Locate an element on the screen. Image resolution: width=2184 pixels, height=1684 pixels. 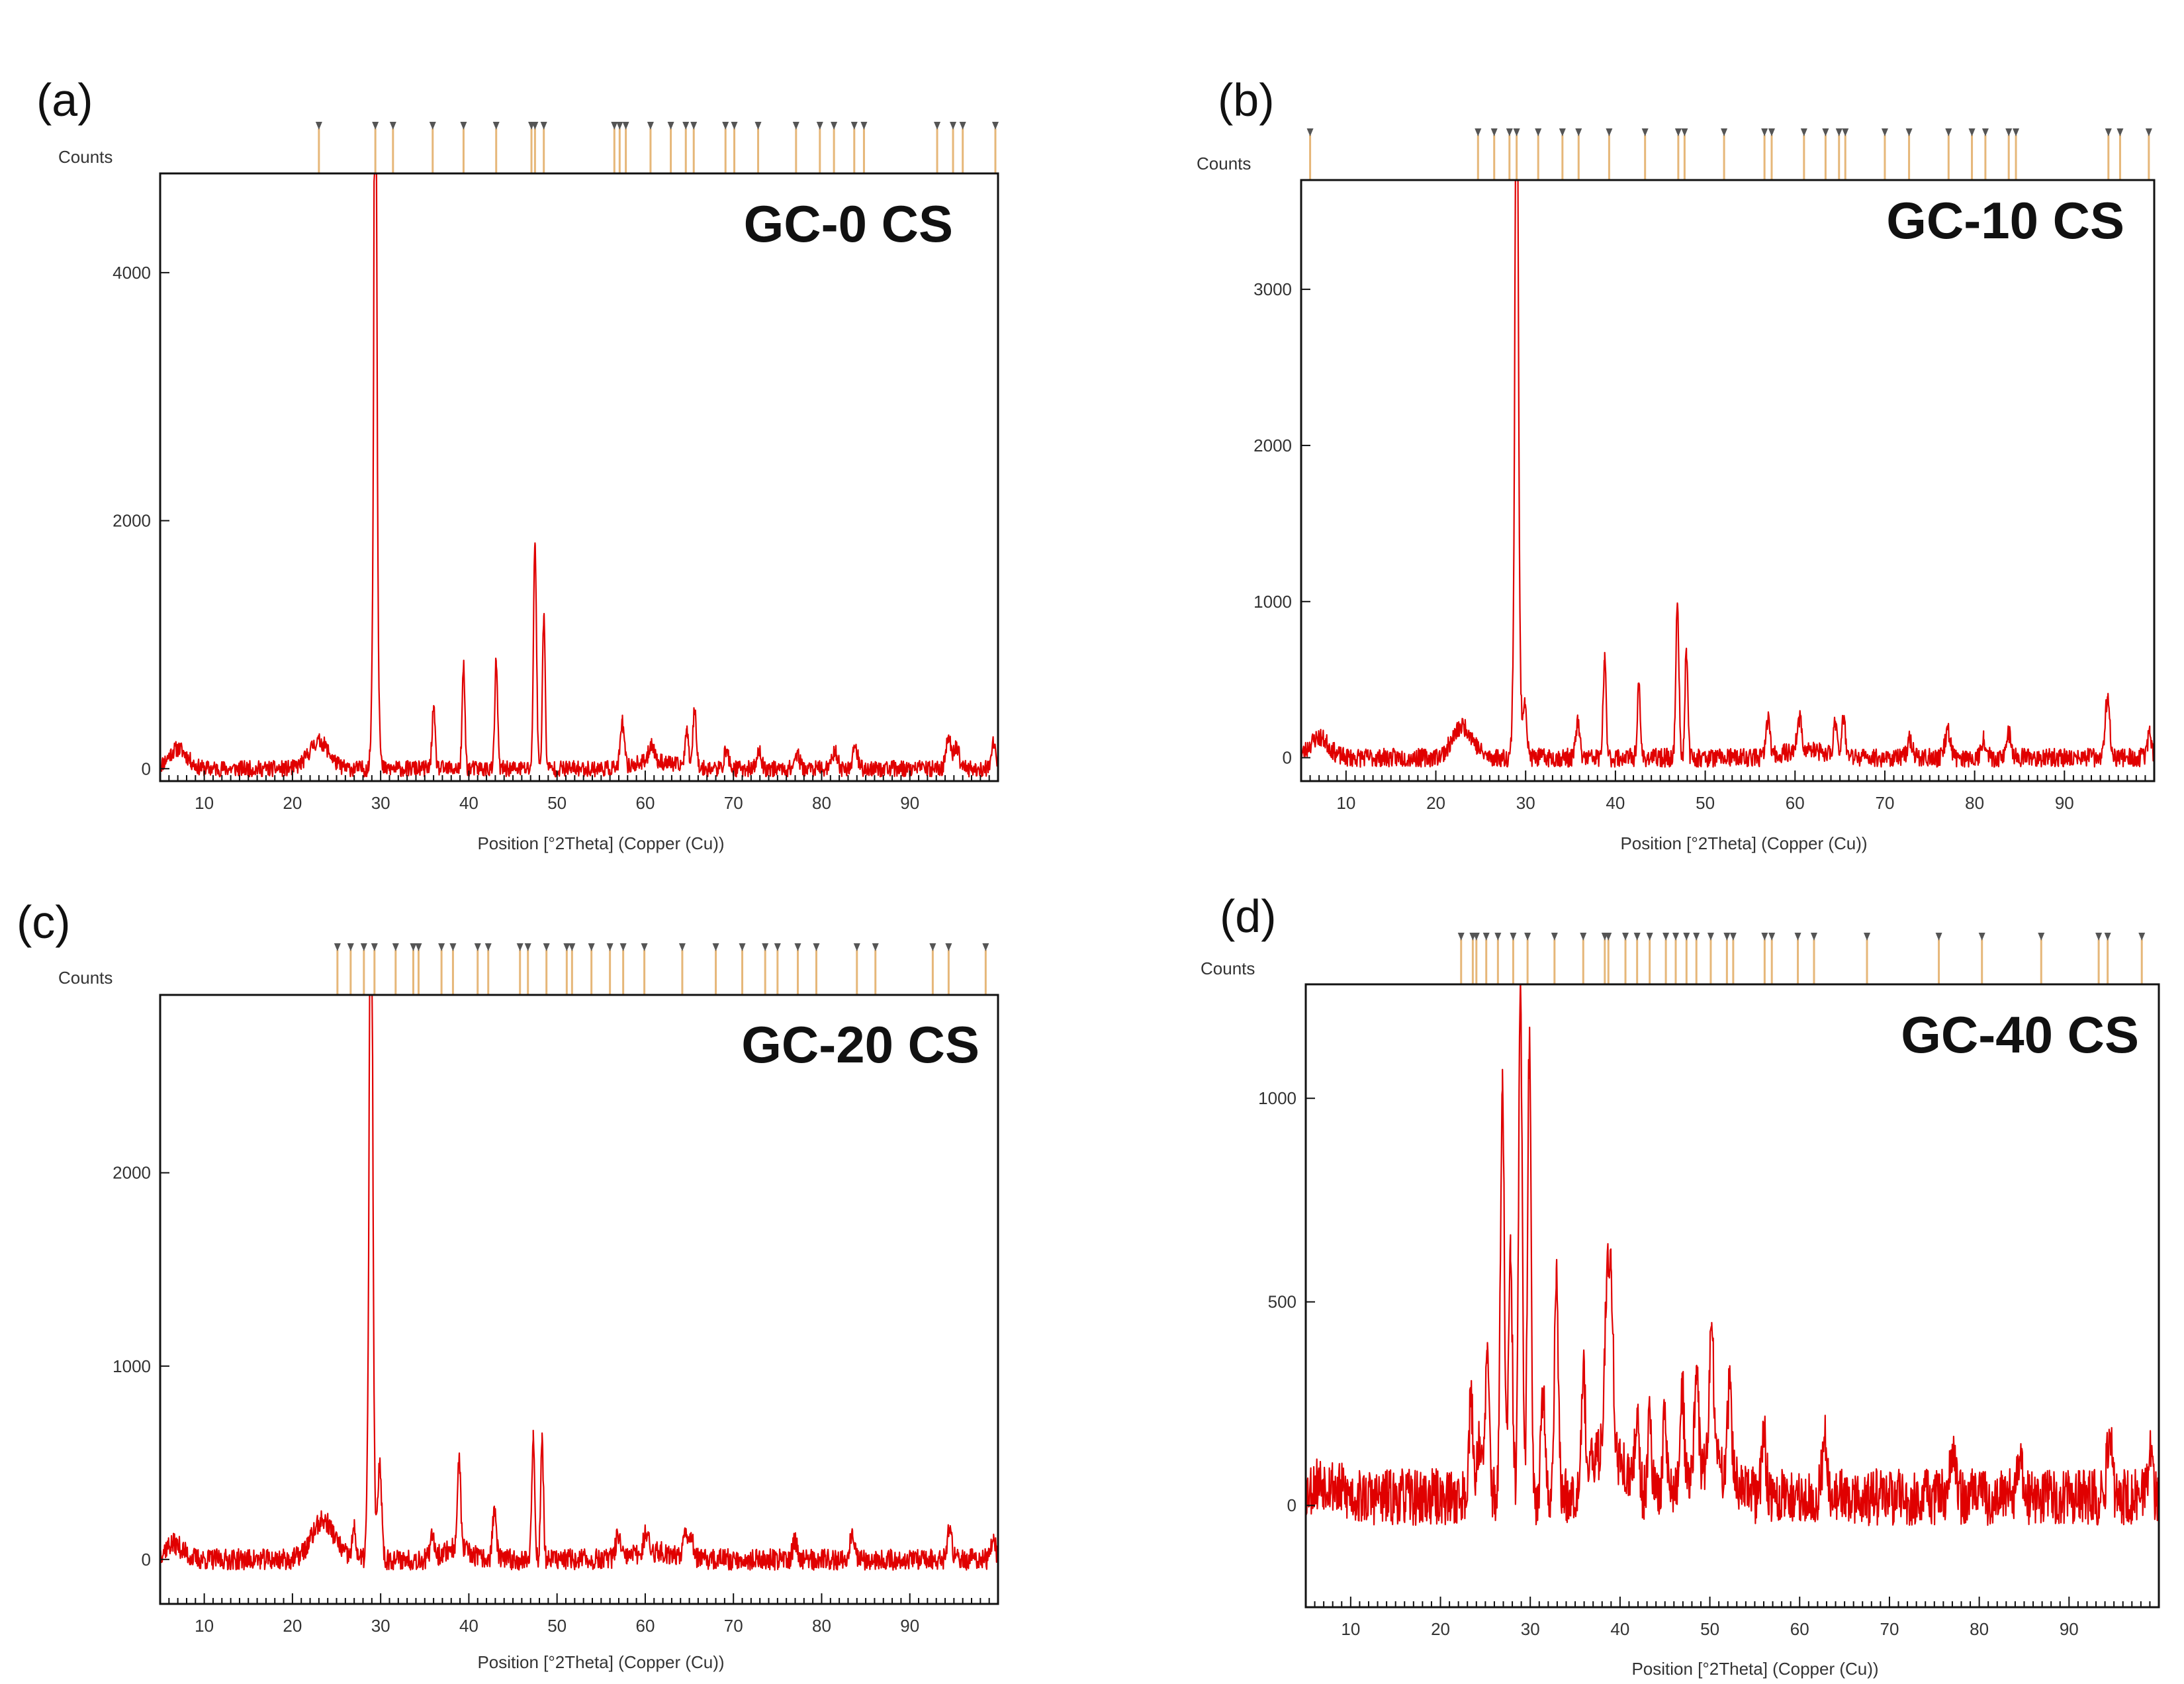
sample-label: GC-20 CS is located at coordinates (860, 1044).